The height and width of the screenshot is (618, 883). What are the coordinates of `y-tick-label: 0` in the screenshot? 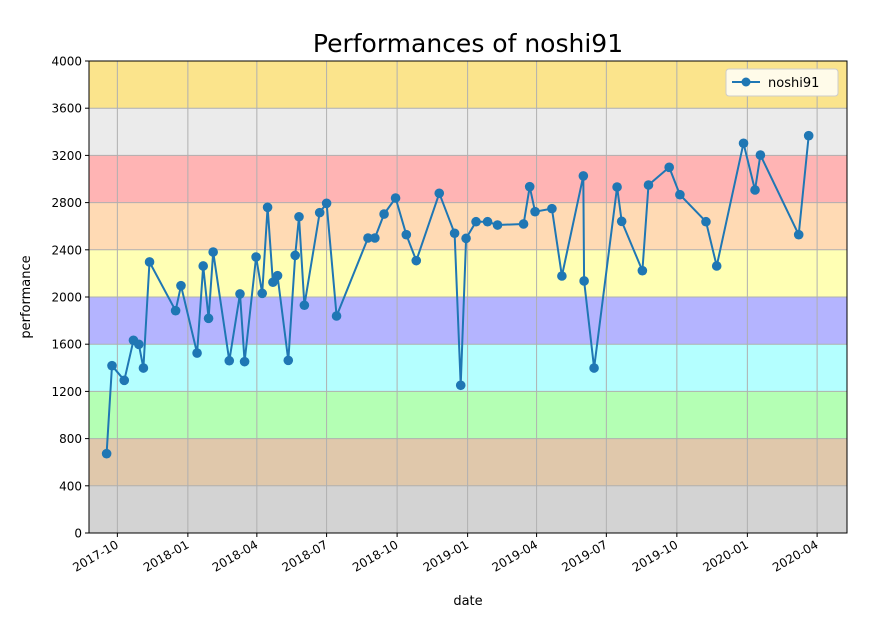 It's located at (78, 534).